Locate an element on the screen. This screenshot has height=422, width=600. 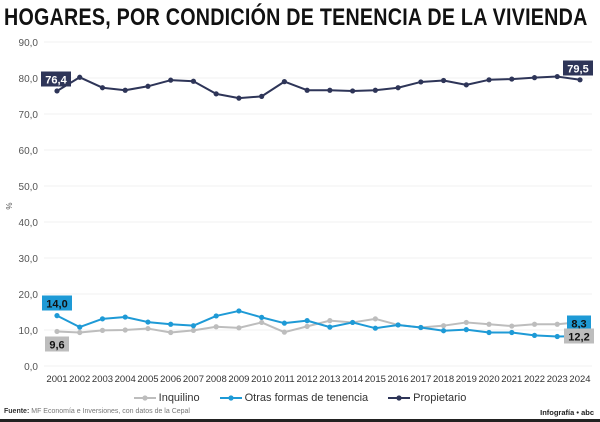
label-inquilino-end-bg is located at coordinates (579, 336).